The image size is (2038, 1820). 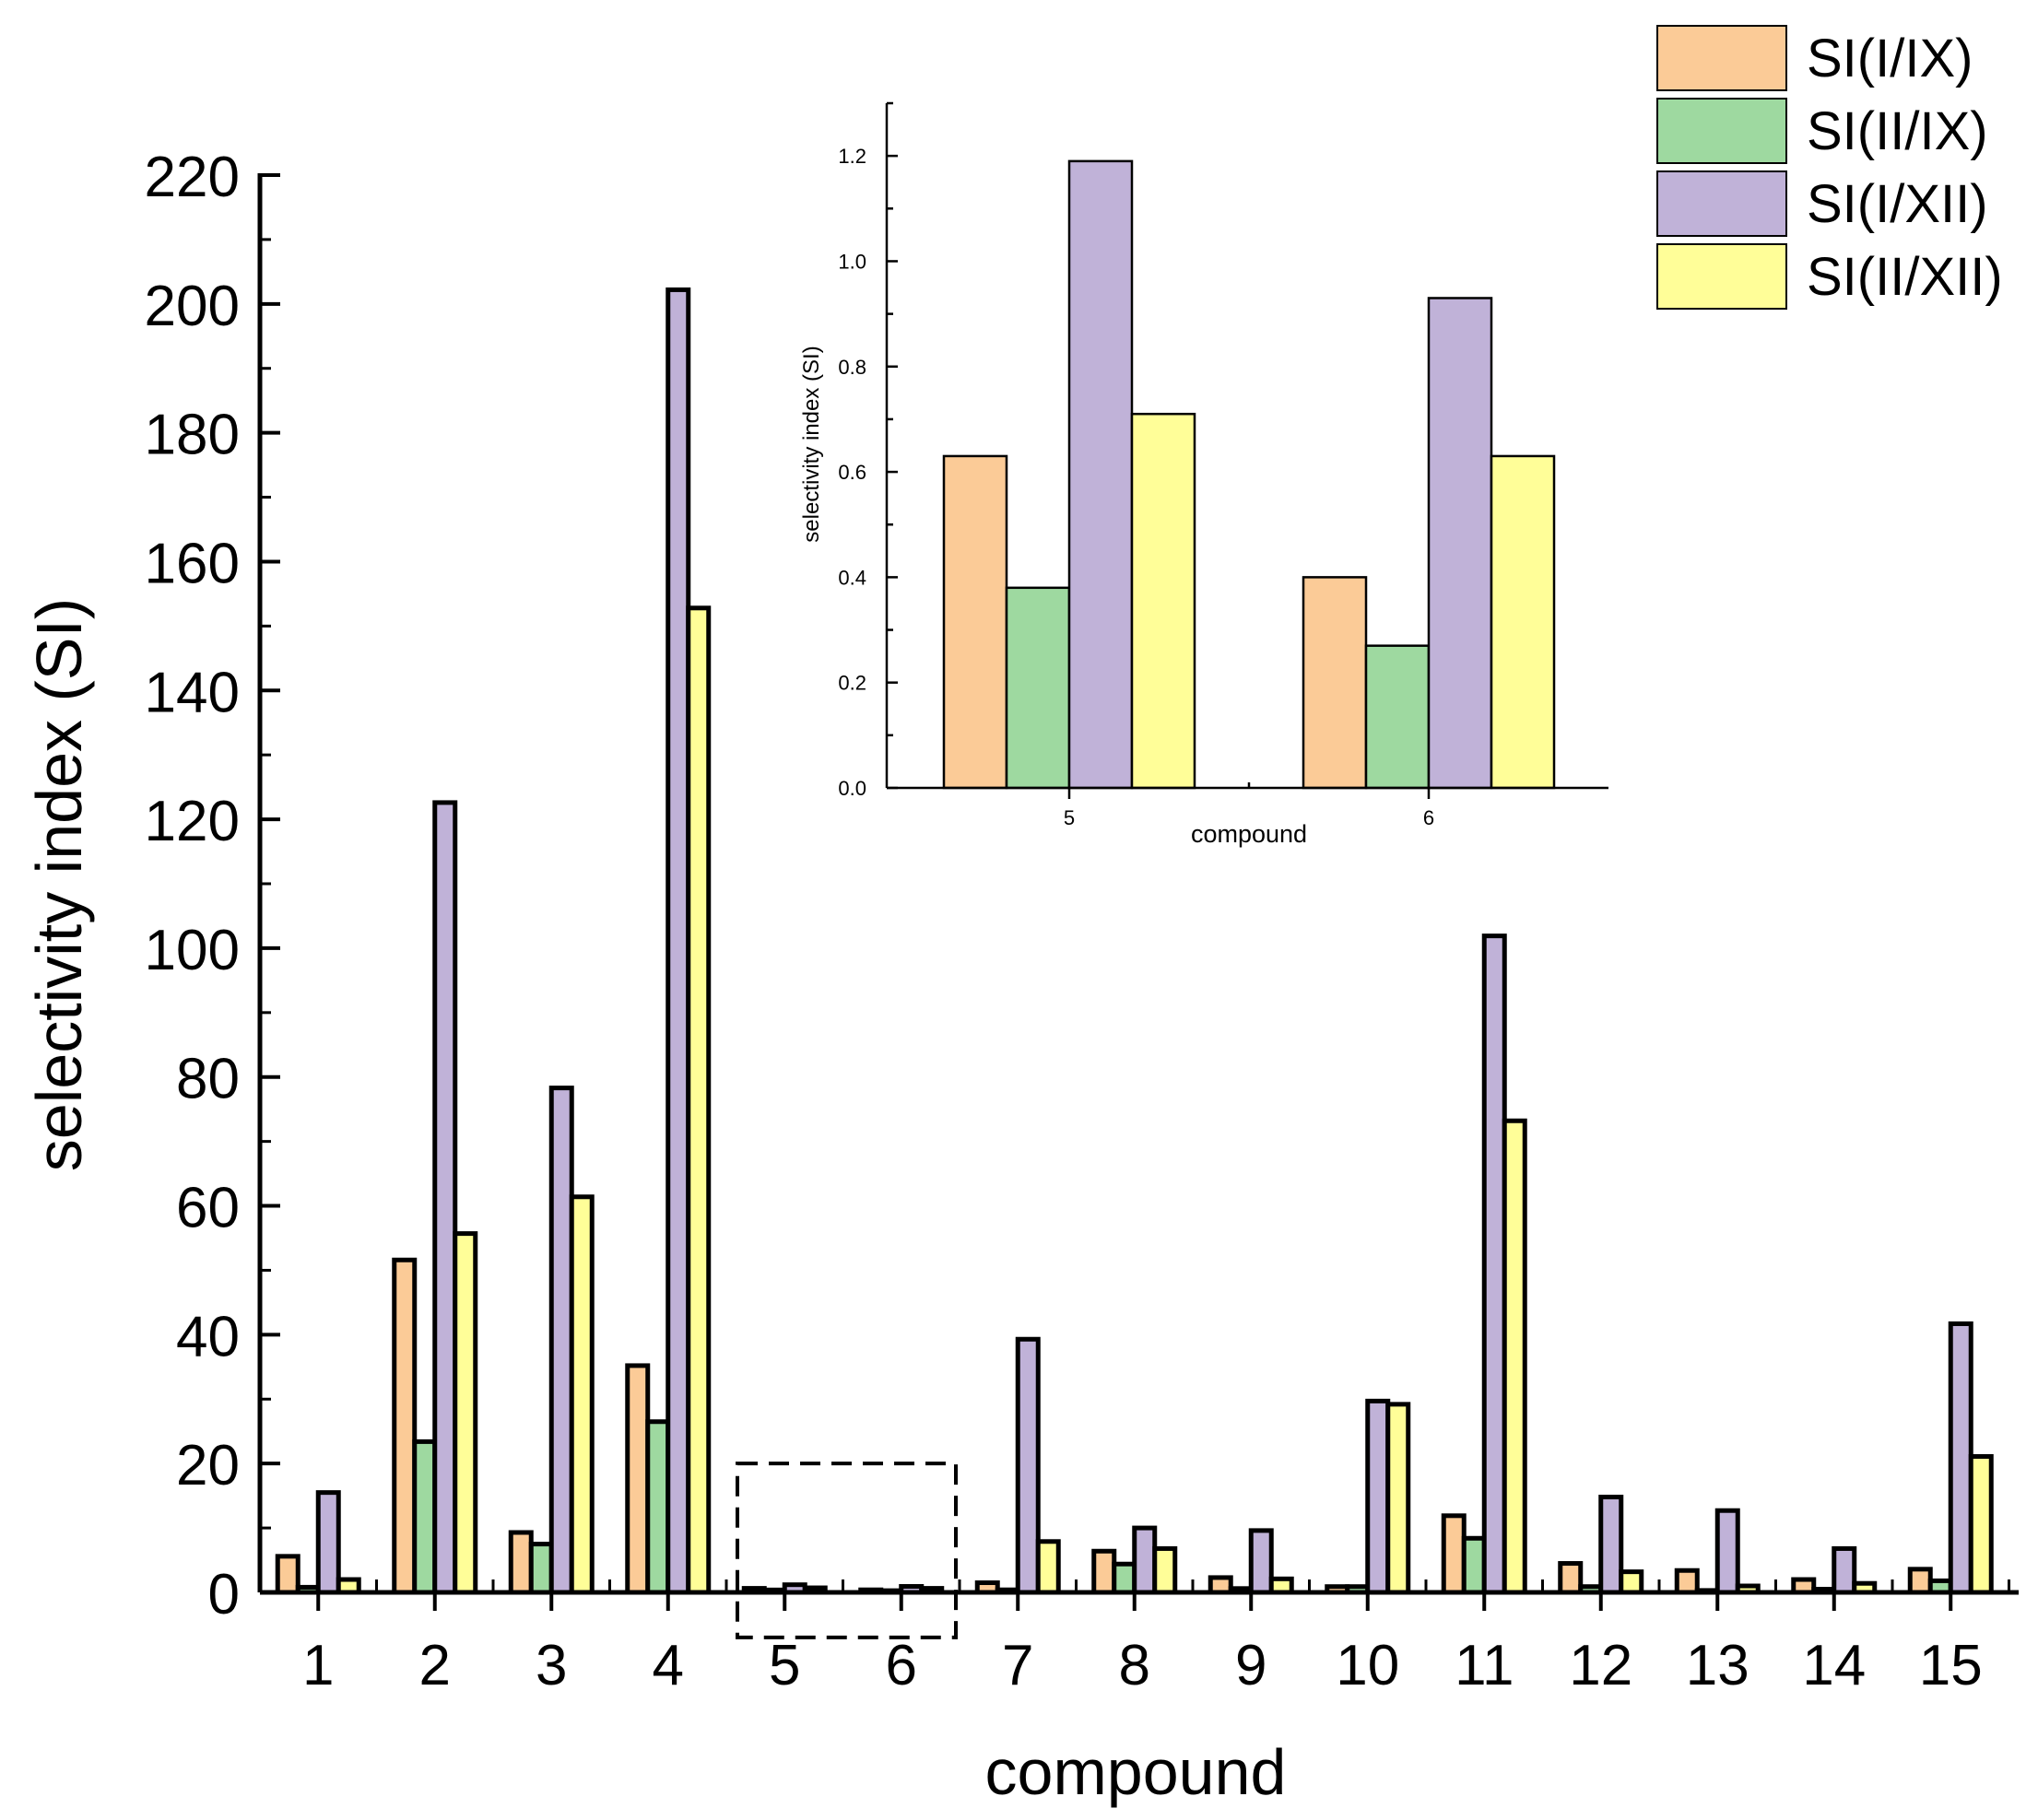 I want to click on main-y-tick-label: 60, so click(x=208, y=1208).